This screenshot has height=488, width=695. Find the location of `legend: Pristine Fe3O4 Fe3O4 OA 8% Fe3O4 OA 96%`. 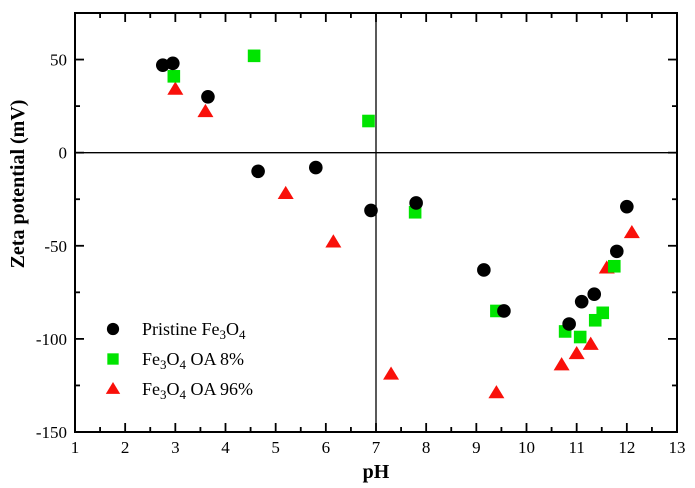

legend: Pristine Fe3O4 Fe3O4 OA 8% Fe3O4 OA 96% is located at coordinates (179, 360).